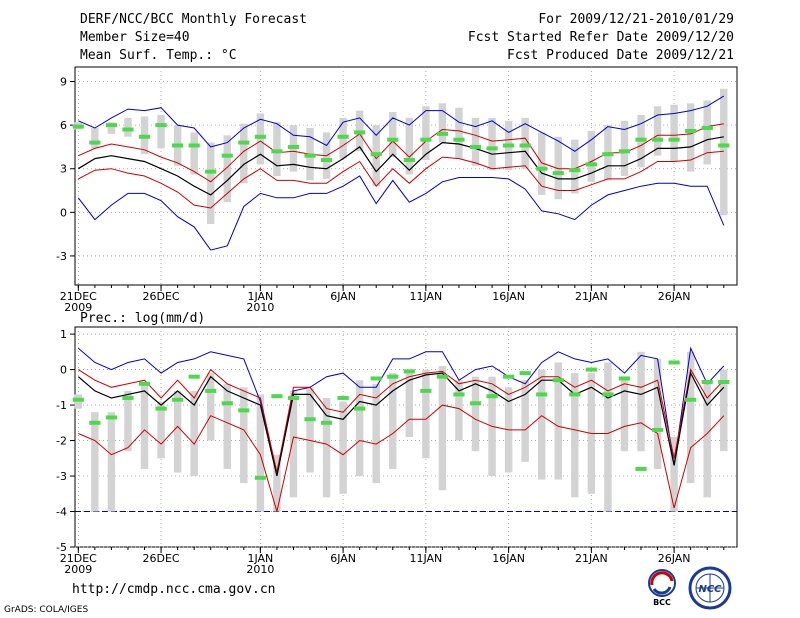 The width and height of the screenshot is (800, 618). I want to click on fcst-started-label: Fcst Started Refer Date 2009/12/20, so click(600, 37).